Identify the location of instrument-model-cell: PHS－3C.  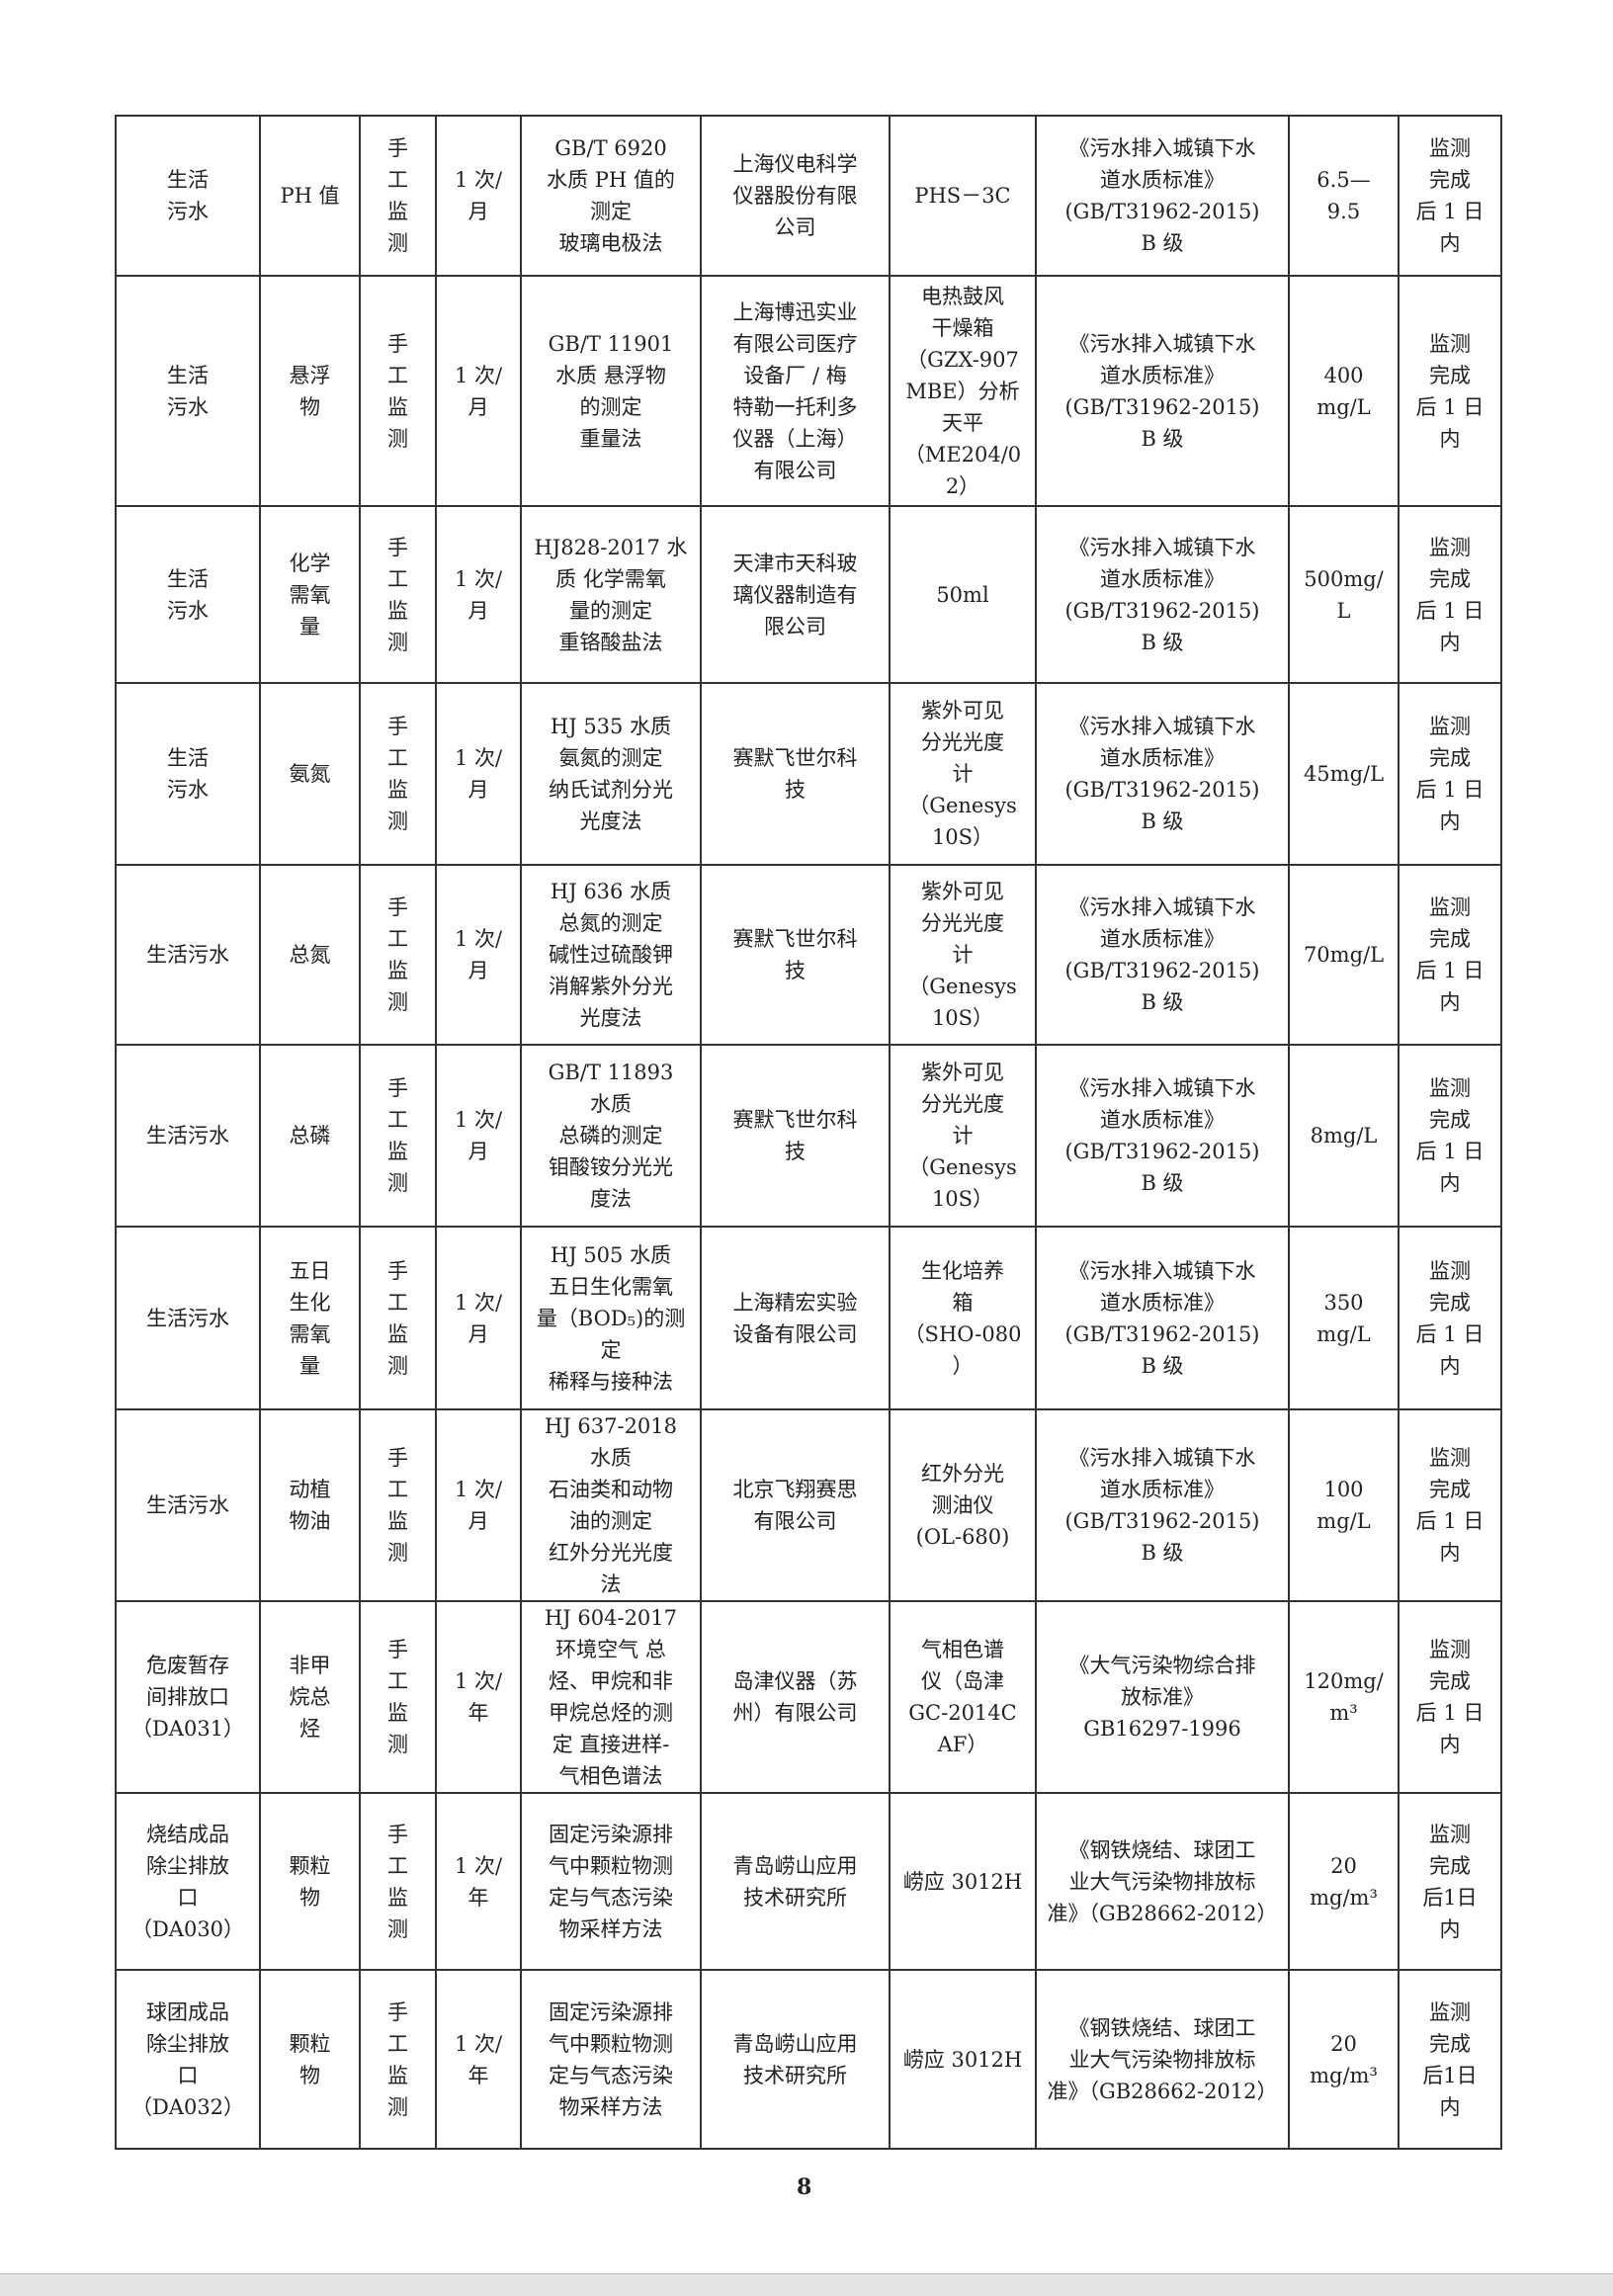
(963, 196).